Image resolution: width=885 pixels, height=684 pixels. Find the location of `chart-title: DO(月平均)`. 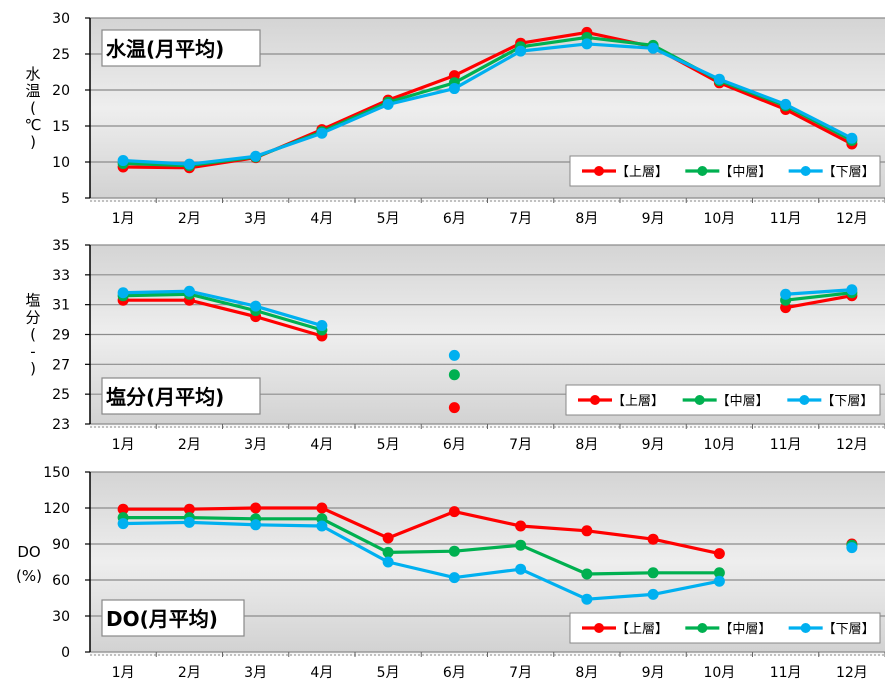

chart-title: DO(月平均) is located at coordinates (162, 619).